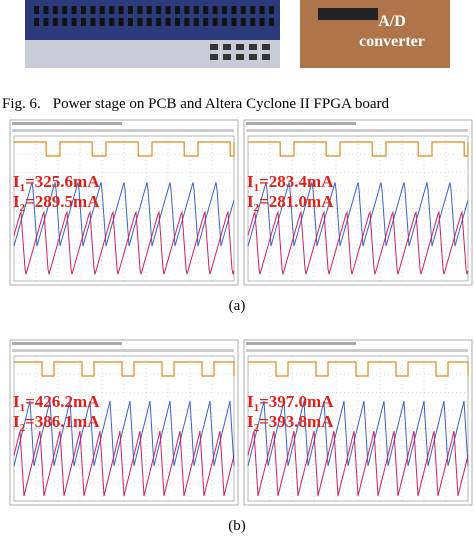 The height and width of the screenshot is (554, 474). What do you see at coordinates (154, 33) in the screenshot?
I see `pin-rows` at bounding box center [154, 33].